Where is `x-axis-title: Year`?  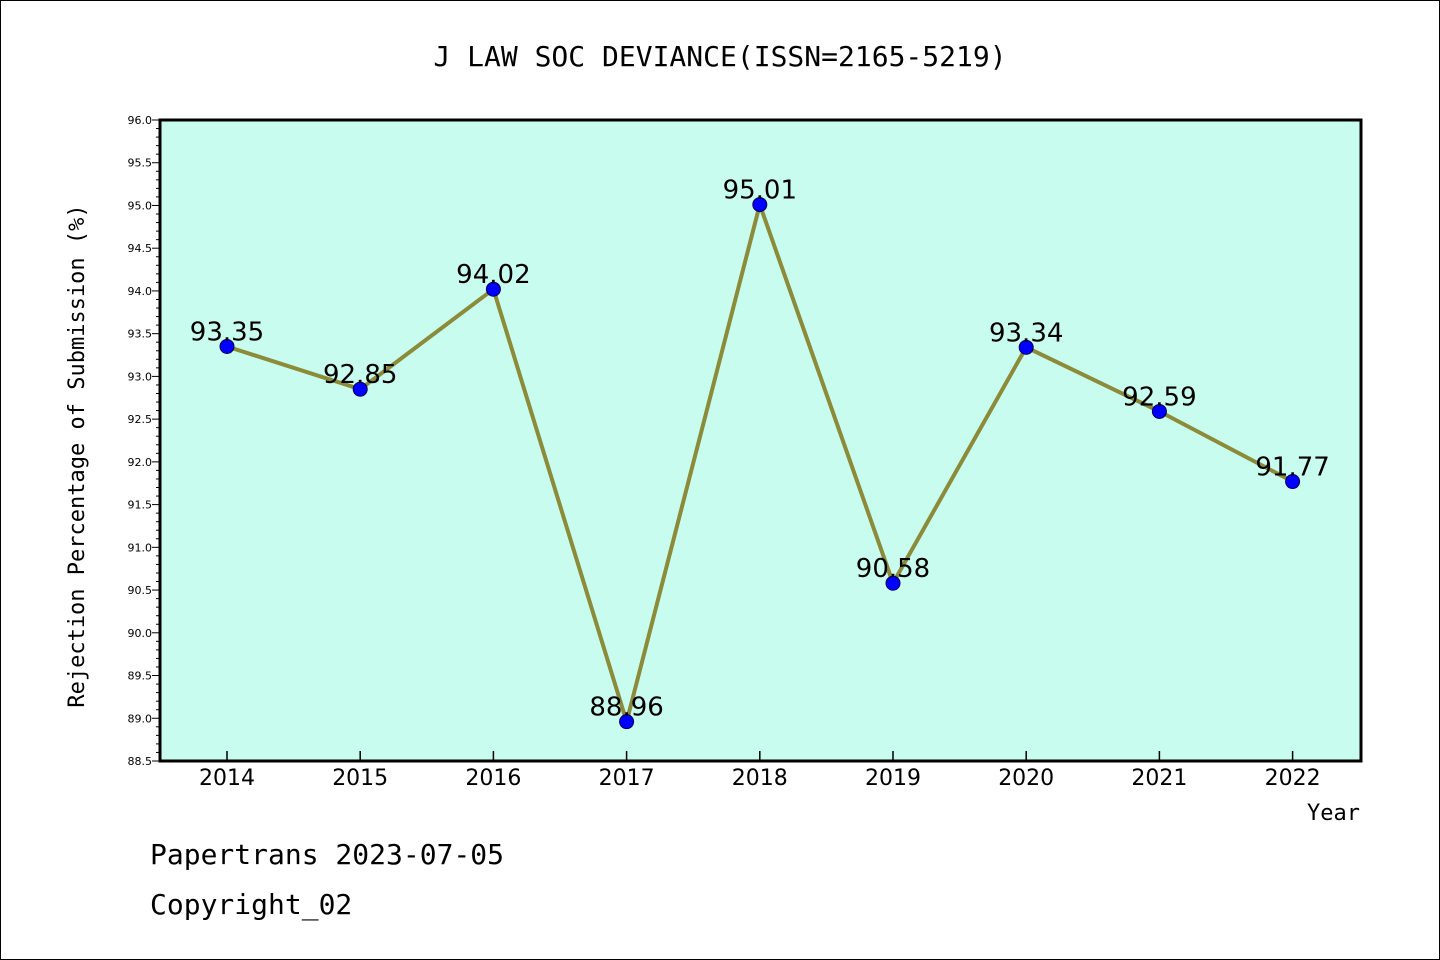
x-axis-title: Year is located at coordinates (1333, 813).